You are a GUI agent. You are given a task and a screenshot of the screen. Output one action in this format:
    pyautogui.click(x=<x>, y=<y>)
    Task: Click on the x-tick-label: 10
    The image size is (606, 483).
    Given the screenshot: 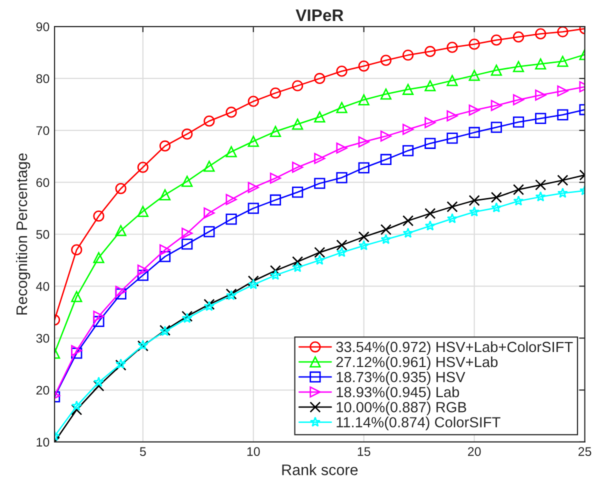 What is the action you would take?
    pyautogui.click(x=253, y=451)
    